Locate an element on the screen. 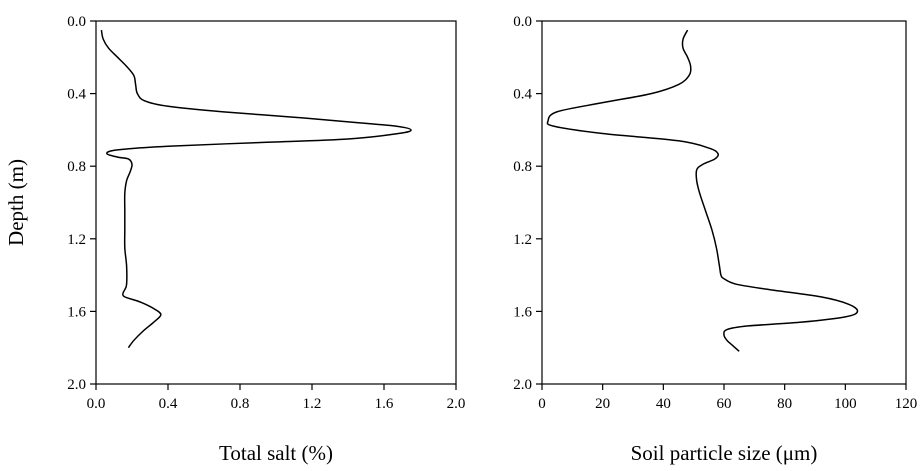 The height and width of the screenshot is (471, 923). x-tick-label: 60 is located at coordinates (724, 404).